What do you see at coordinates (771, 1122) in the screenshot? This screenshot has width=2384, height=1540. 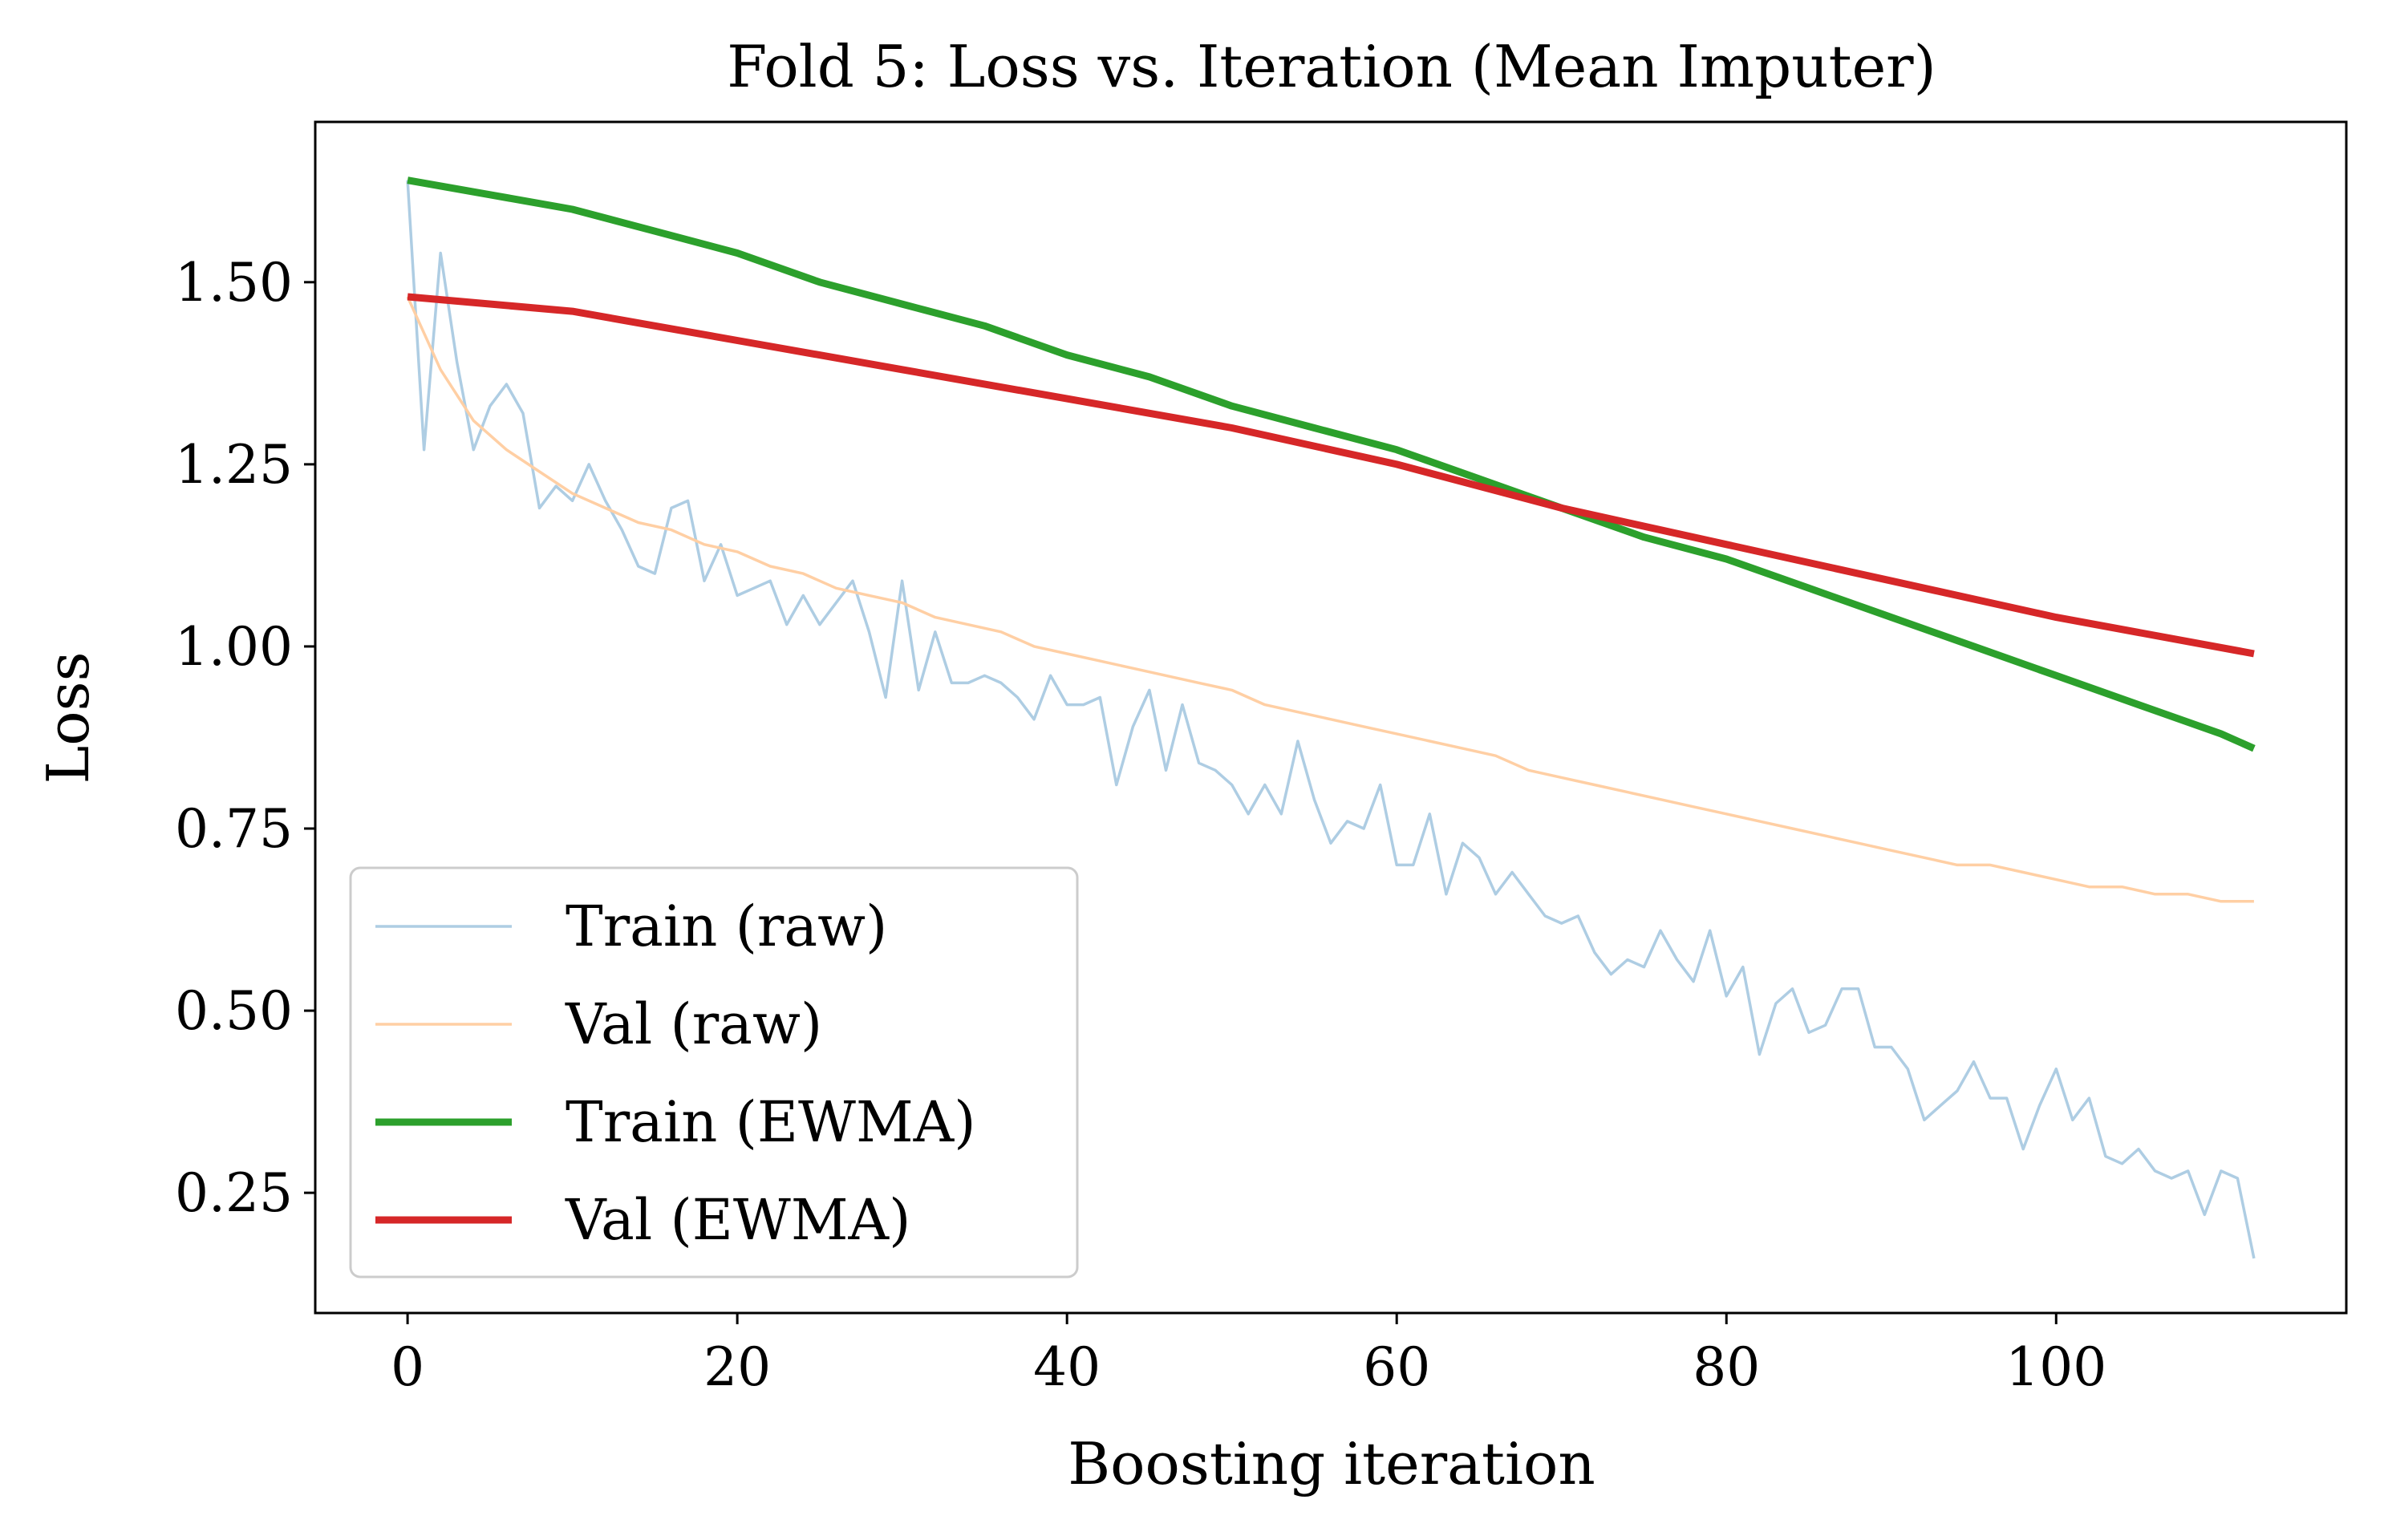 I see `legend-label: Train (EWMA)` at bounding box center [771, 1122].